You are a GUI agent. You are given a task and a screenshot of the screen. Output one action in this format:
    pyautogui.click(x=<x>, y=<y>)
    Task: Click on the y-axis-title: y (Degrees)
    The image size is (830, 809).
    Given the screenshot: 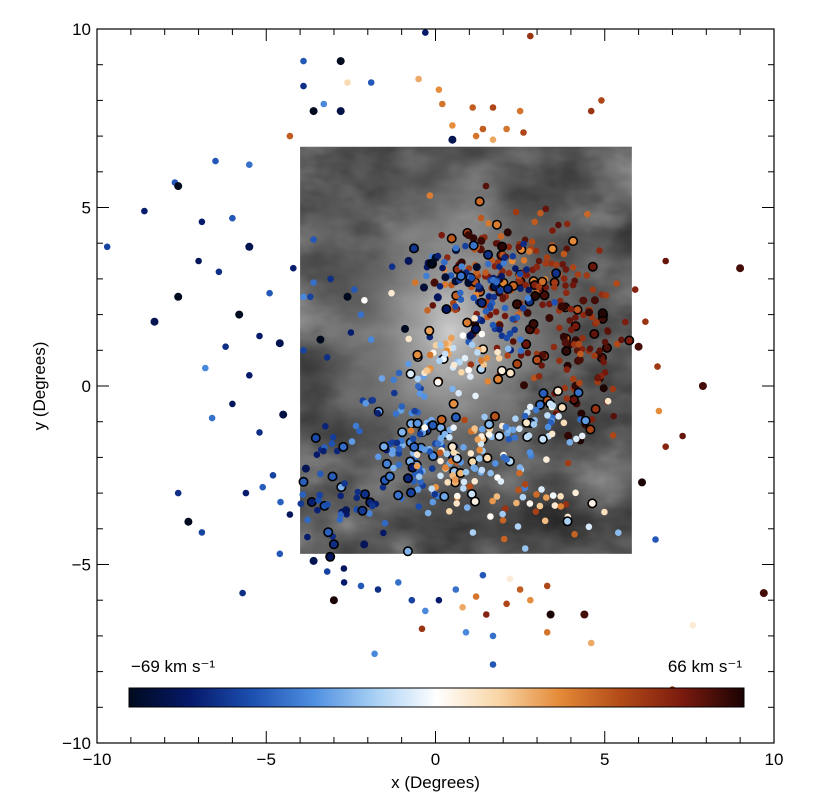 What is the action you would take?
    pyautogui.click(x=39, y=386)
    